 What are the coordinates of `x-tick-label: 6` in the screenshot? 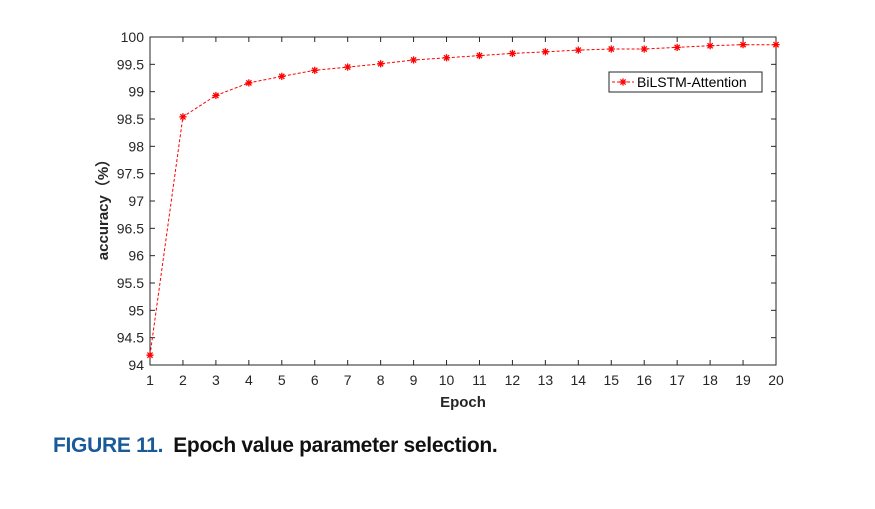 It's located at (315, 380).